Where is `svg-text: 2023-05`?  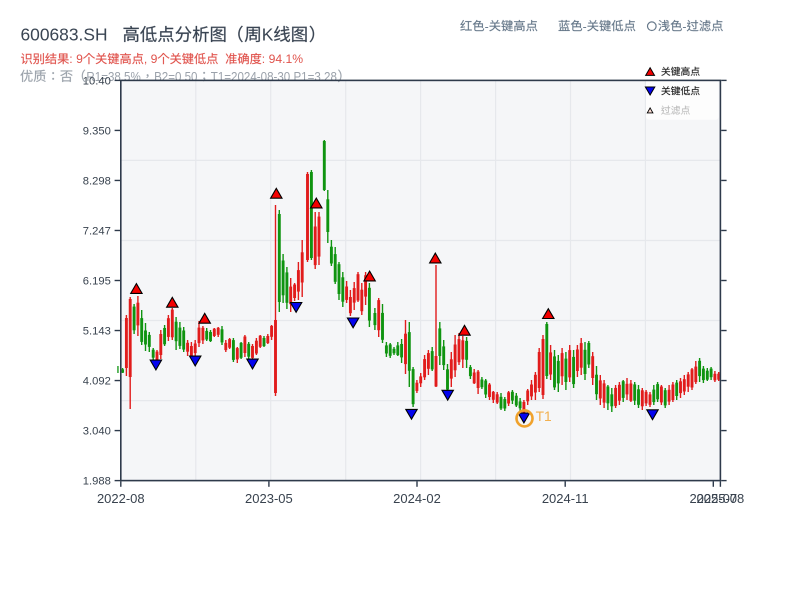
svg-text: 2023-05 is located at coordinates (269, 498).